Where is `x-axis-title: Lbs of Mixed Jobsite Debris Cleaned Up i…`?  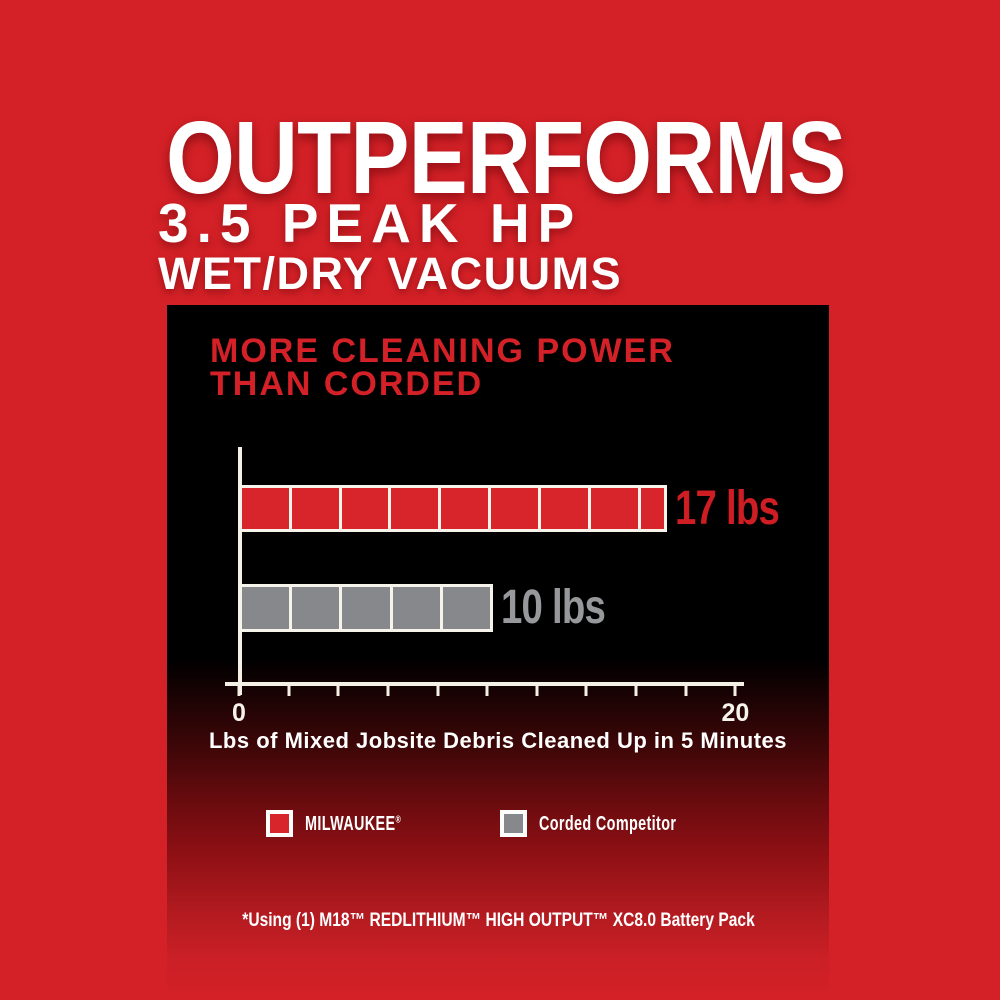
x-axis-title: Lbs of Mixed Jobsite Debris Cleaned Up i… is located at coordinates (498, 740).